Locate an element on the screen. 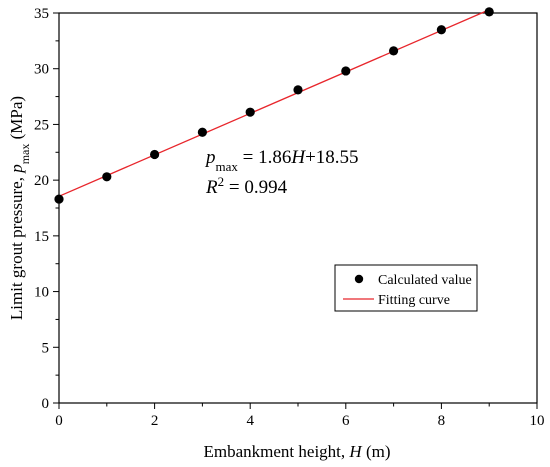 Image resolution: width=550 pixels, height=467 pixels. y-tick-label: 25 is located at coordinates (41, 125).